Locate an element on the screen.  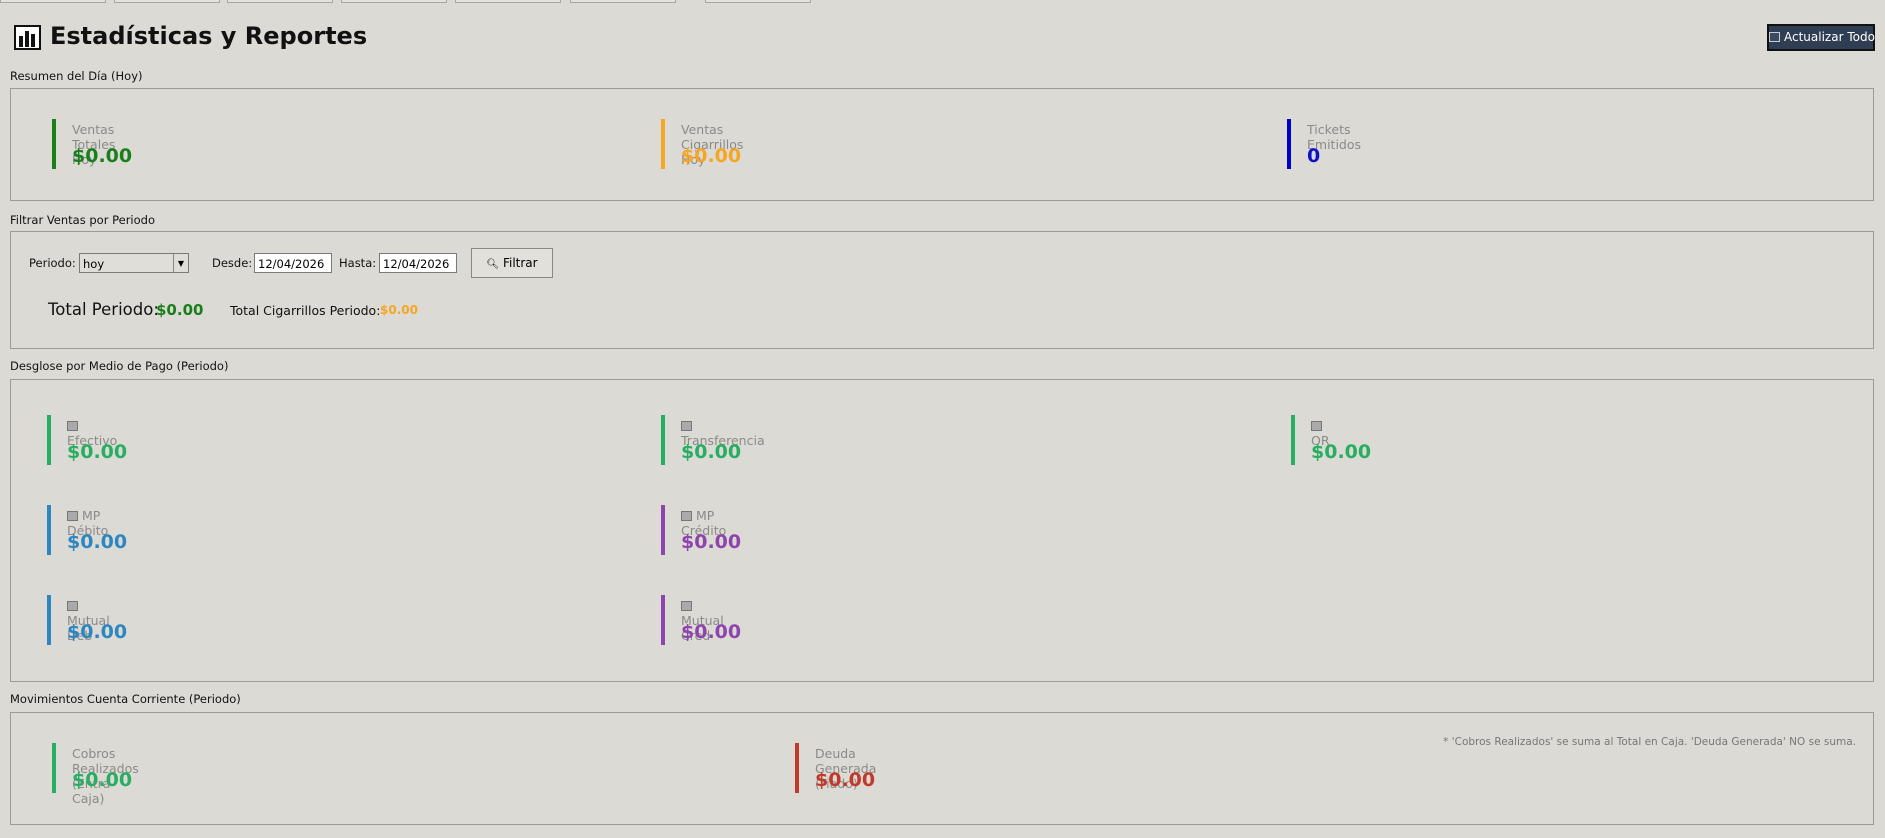
from-label: Desde: is located at coordinates (232, 263).